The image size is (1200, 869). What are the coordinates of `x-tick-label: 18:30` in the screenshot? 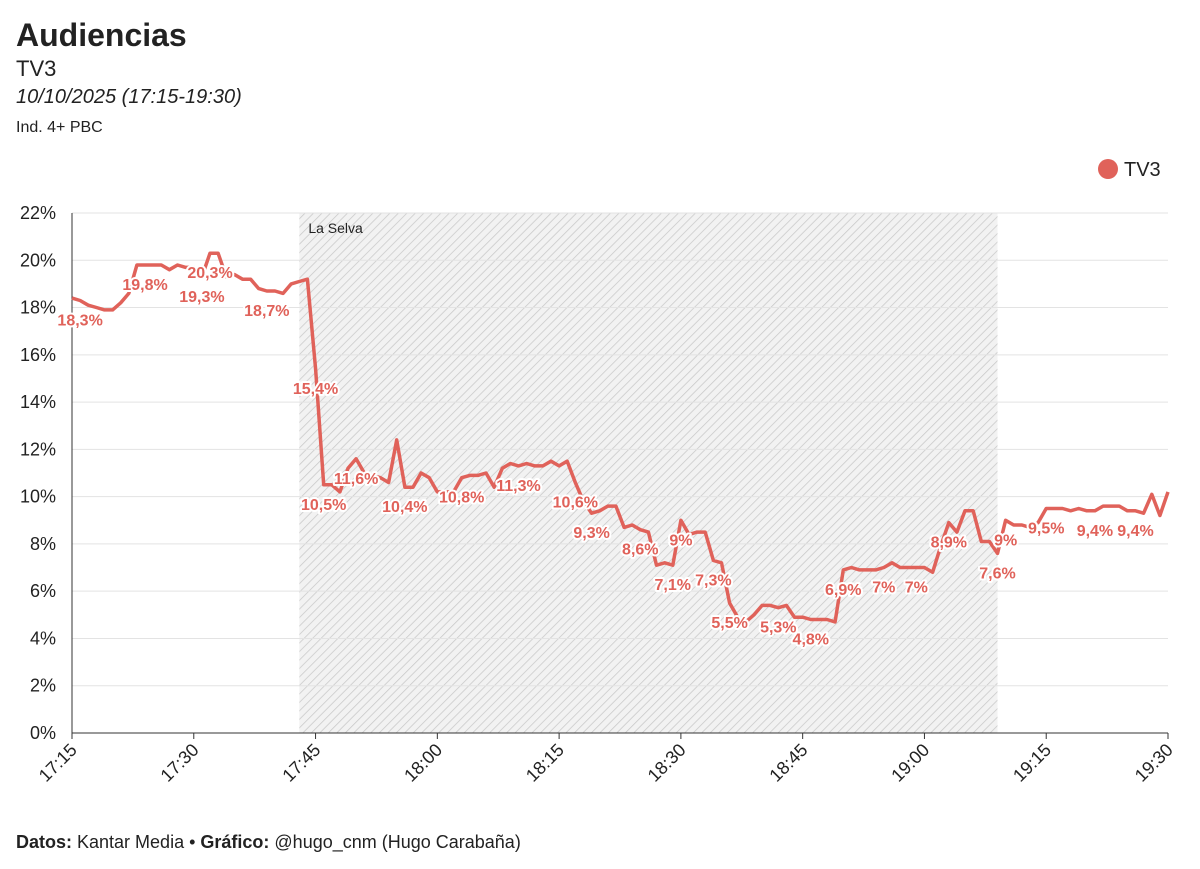 It's located at (667, 763).